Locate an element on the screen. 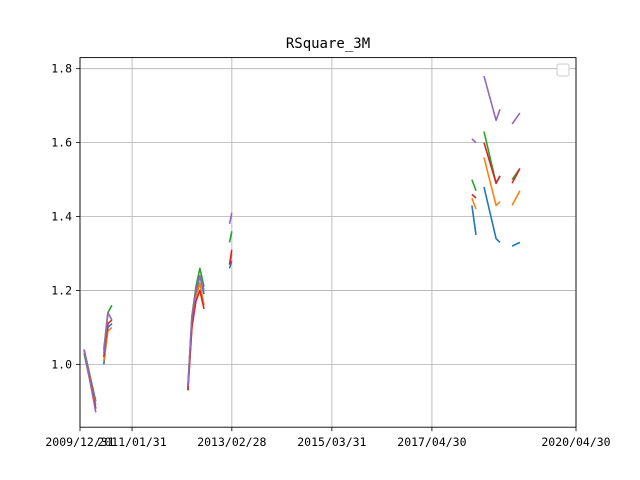  y-tick-label: 1.8 is located at coordinates (61, 69).